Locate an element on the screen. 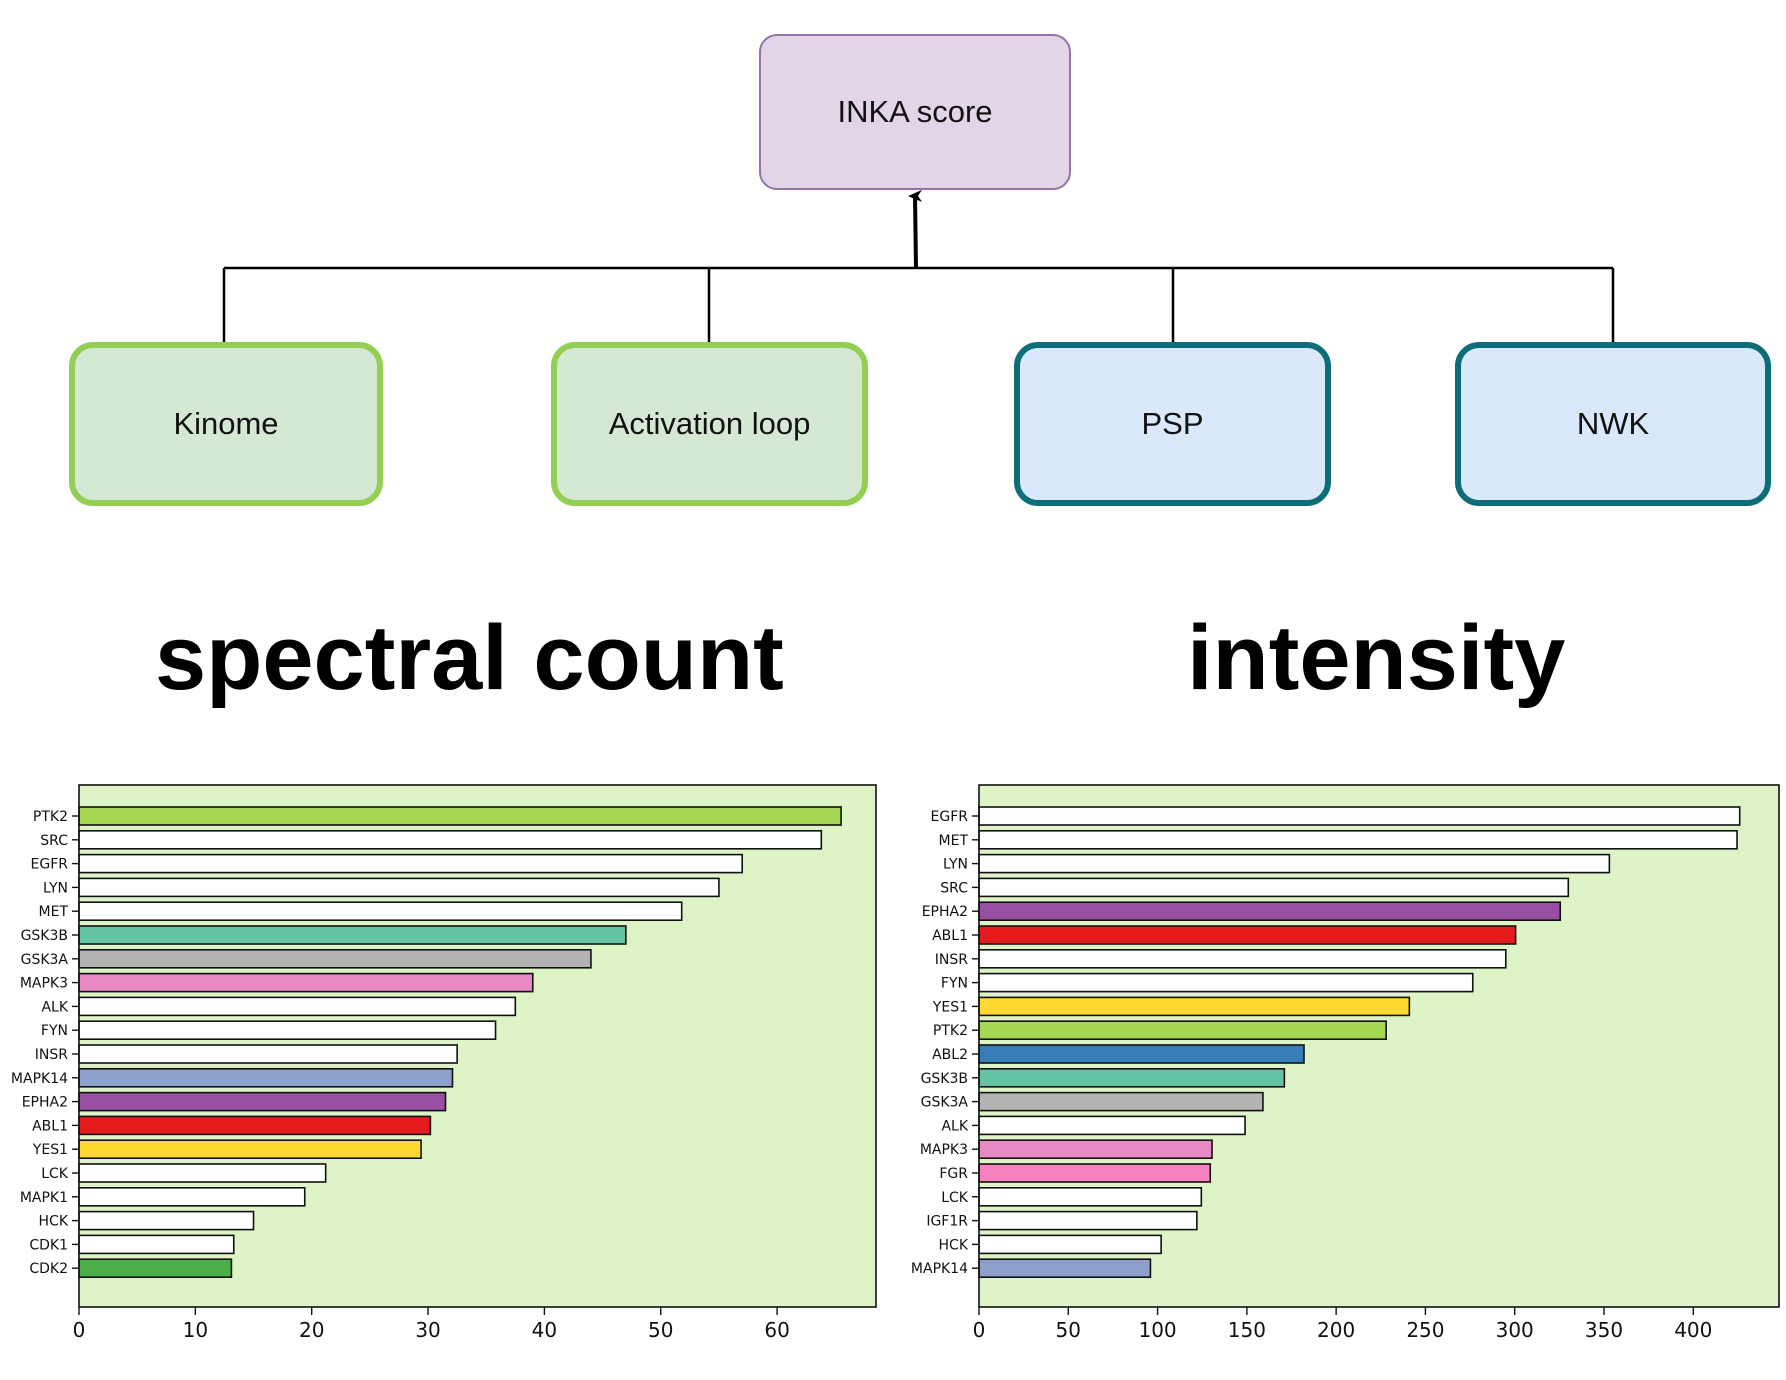  node-kinome: Kinome is located at coordinates (226, 424).